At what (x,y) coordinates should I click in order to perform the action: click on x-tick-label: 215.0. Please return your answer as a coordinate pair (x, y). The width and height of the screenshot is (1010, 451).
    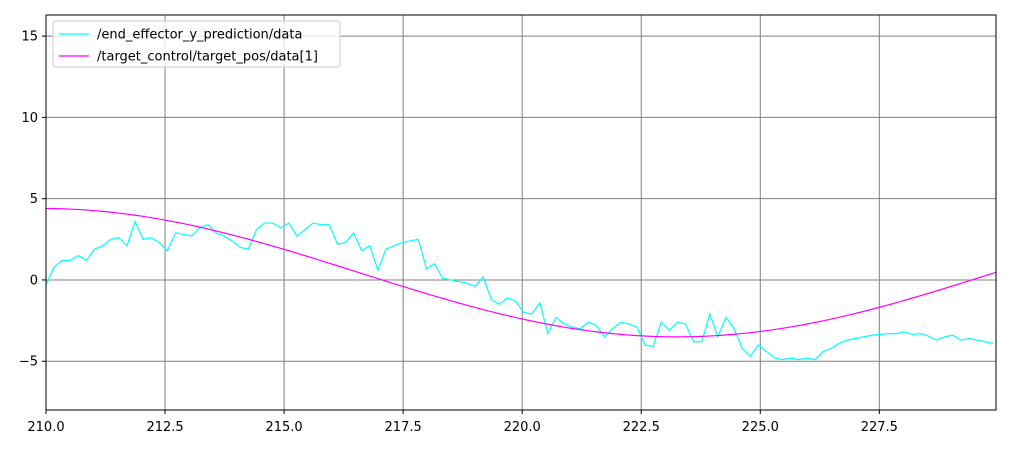
    Looking at the image, I should click on (283, 427).